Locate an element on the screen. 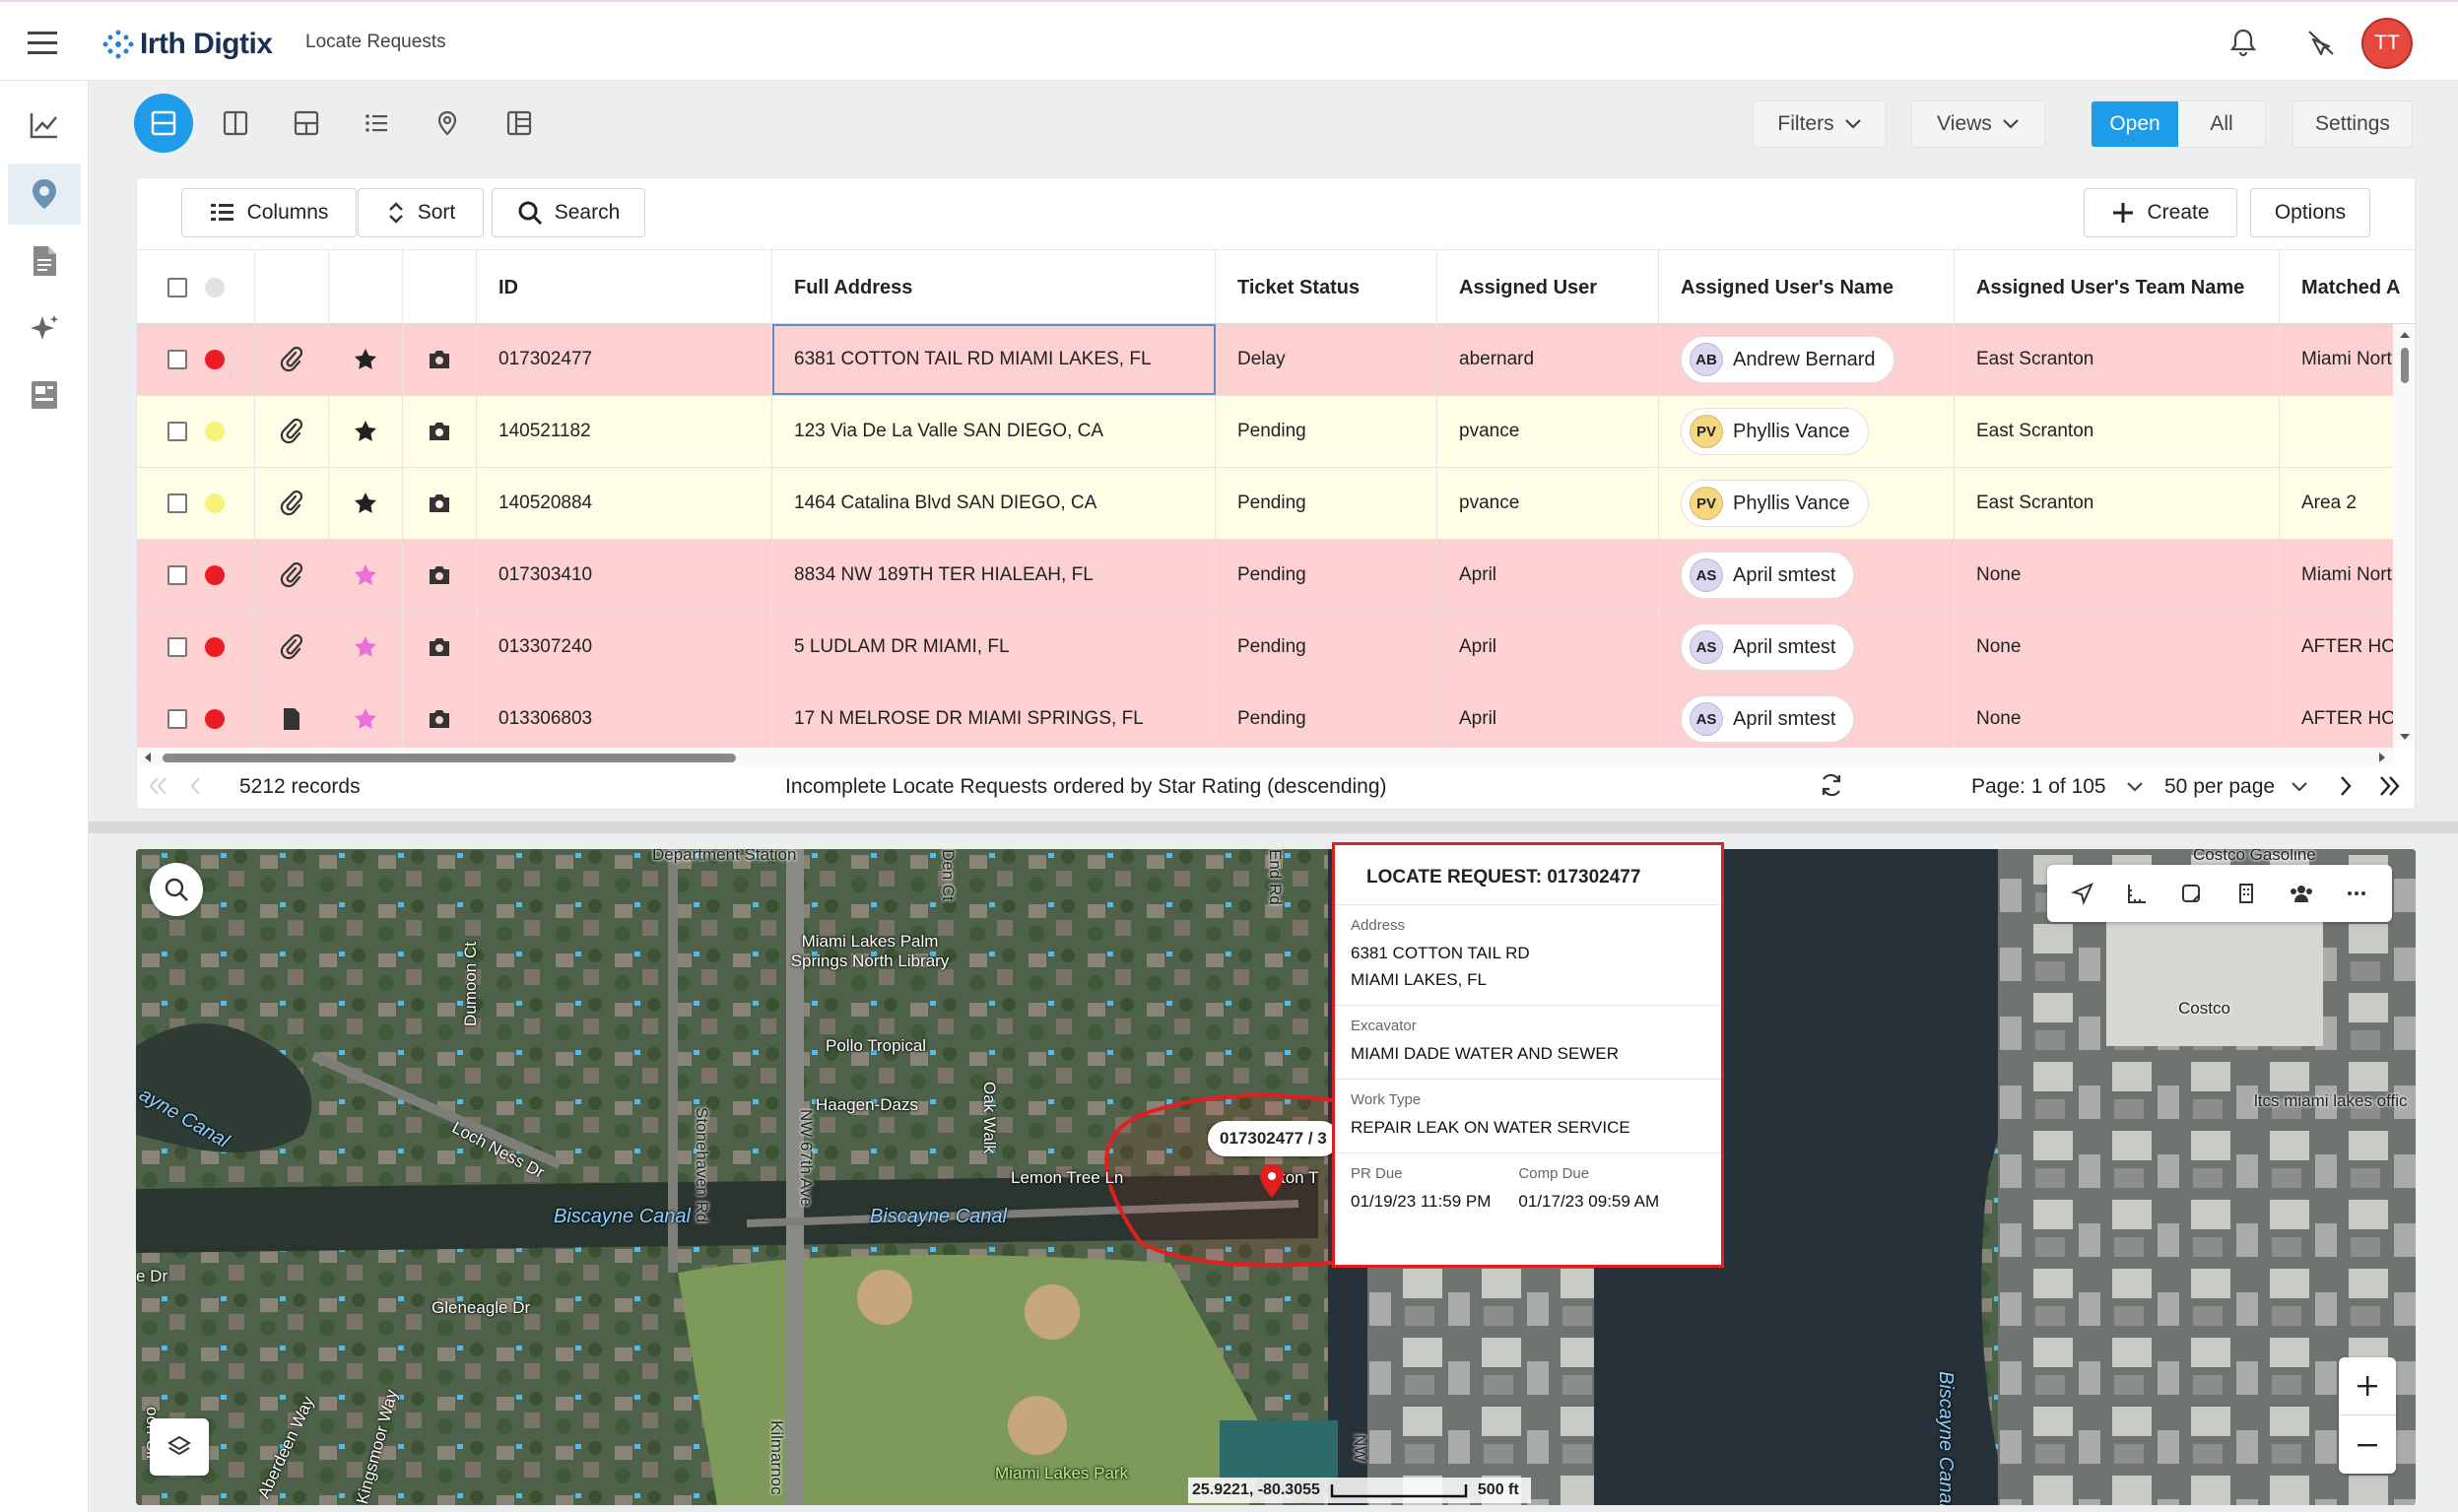  header-assigned-user: Assigned User is located at coordinates (1548, 287).